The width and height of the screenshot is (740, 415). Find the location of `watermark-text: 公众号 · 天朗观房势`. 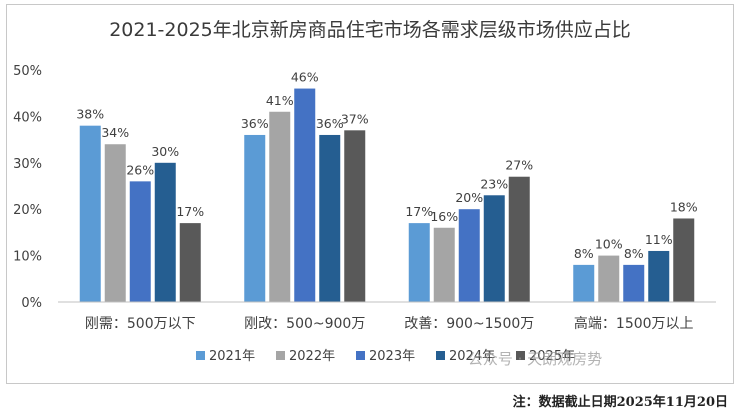

watermark-text: 公众号 · 天朗观房势 is located at coordinates (535, 359).